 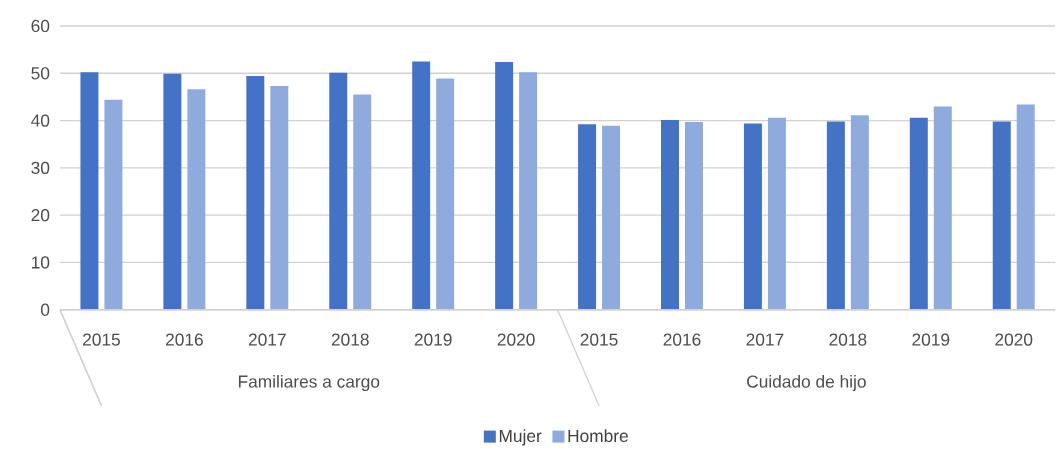 What do you see at coordinates (520, 437) in the screenshot?
I see `legend-label: Mujer` at bounding box center [520, 437].